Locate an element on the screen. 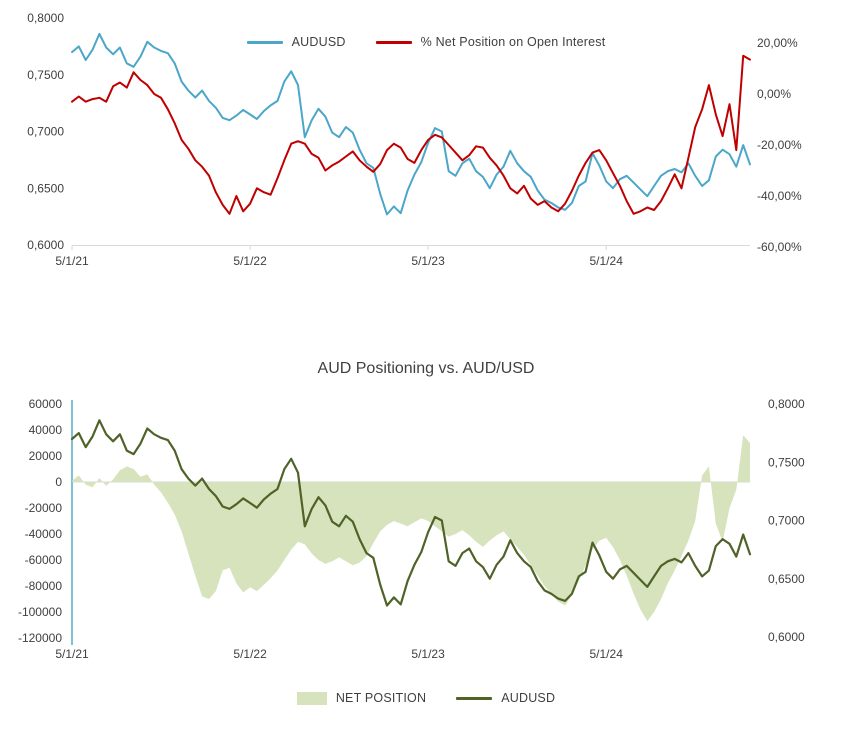 This screenshot has height=730, width=852. top-chart-legend: AUDUSD % Net Position on Open Interest is located at coordinates (426, 42).